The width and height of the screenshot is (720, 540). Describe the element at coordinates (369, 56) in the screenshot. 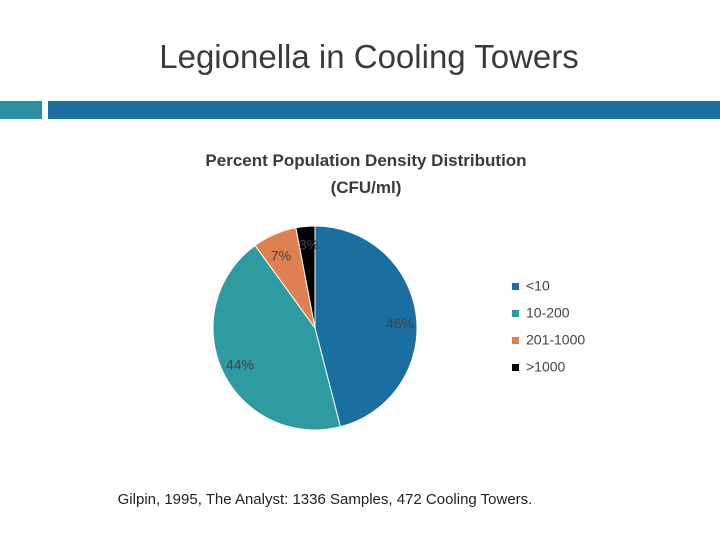

I see `slide-title: Legionella in Cooling Towers` at that location.